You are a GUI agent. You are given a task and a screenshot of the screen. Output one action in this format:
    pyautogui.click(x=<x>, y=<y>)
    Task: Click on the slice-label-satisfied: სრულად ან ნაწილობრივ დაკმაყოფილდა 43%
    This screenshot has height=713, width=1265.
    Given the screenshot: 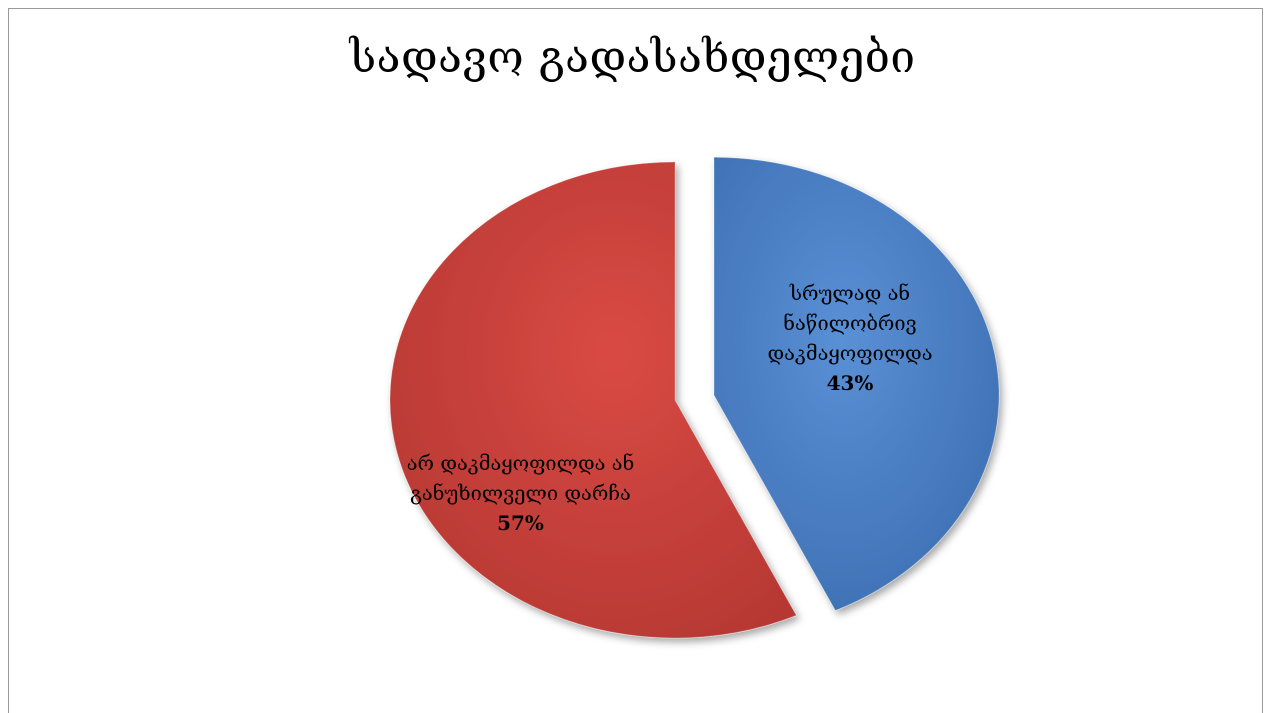 What is the action you would take?
    pyautogui.click(x=850, y=338)
    